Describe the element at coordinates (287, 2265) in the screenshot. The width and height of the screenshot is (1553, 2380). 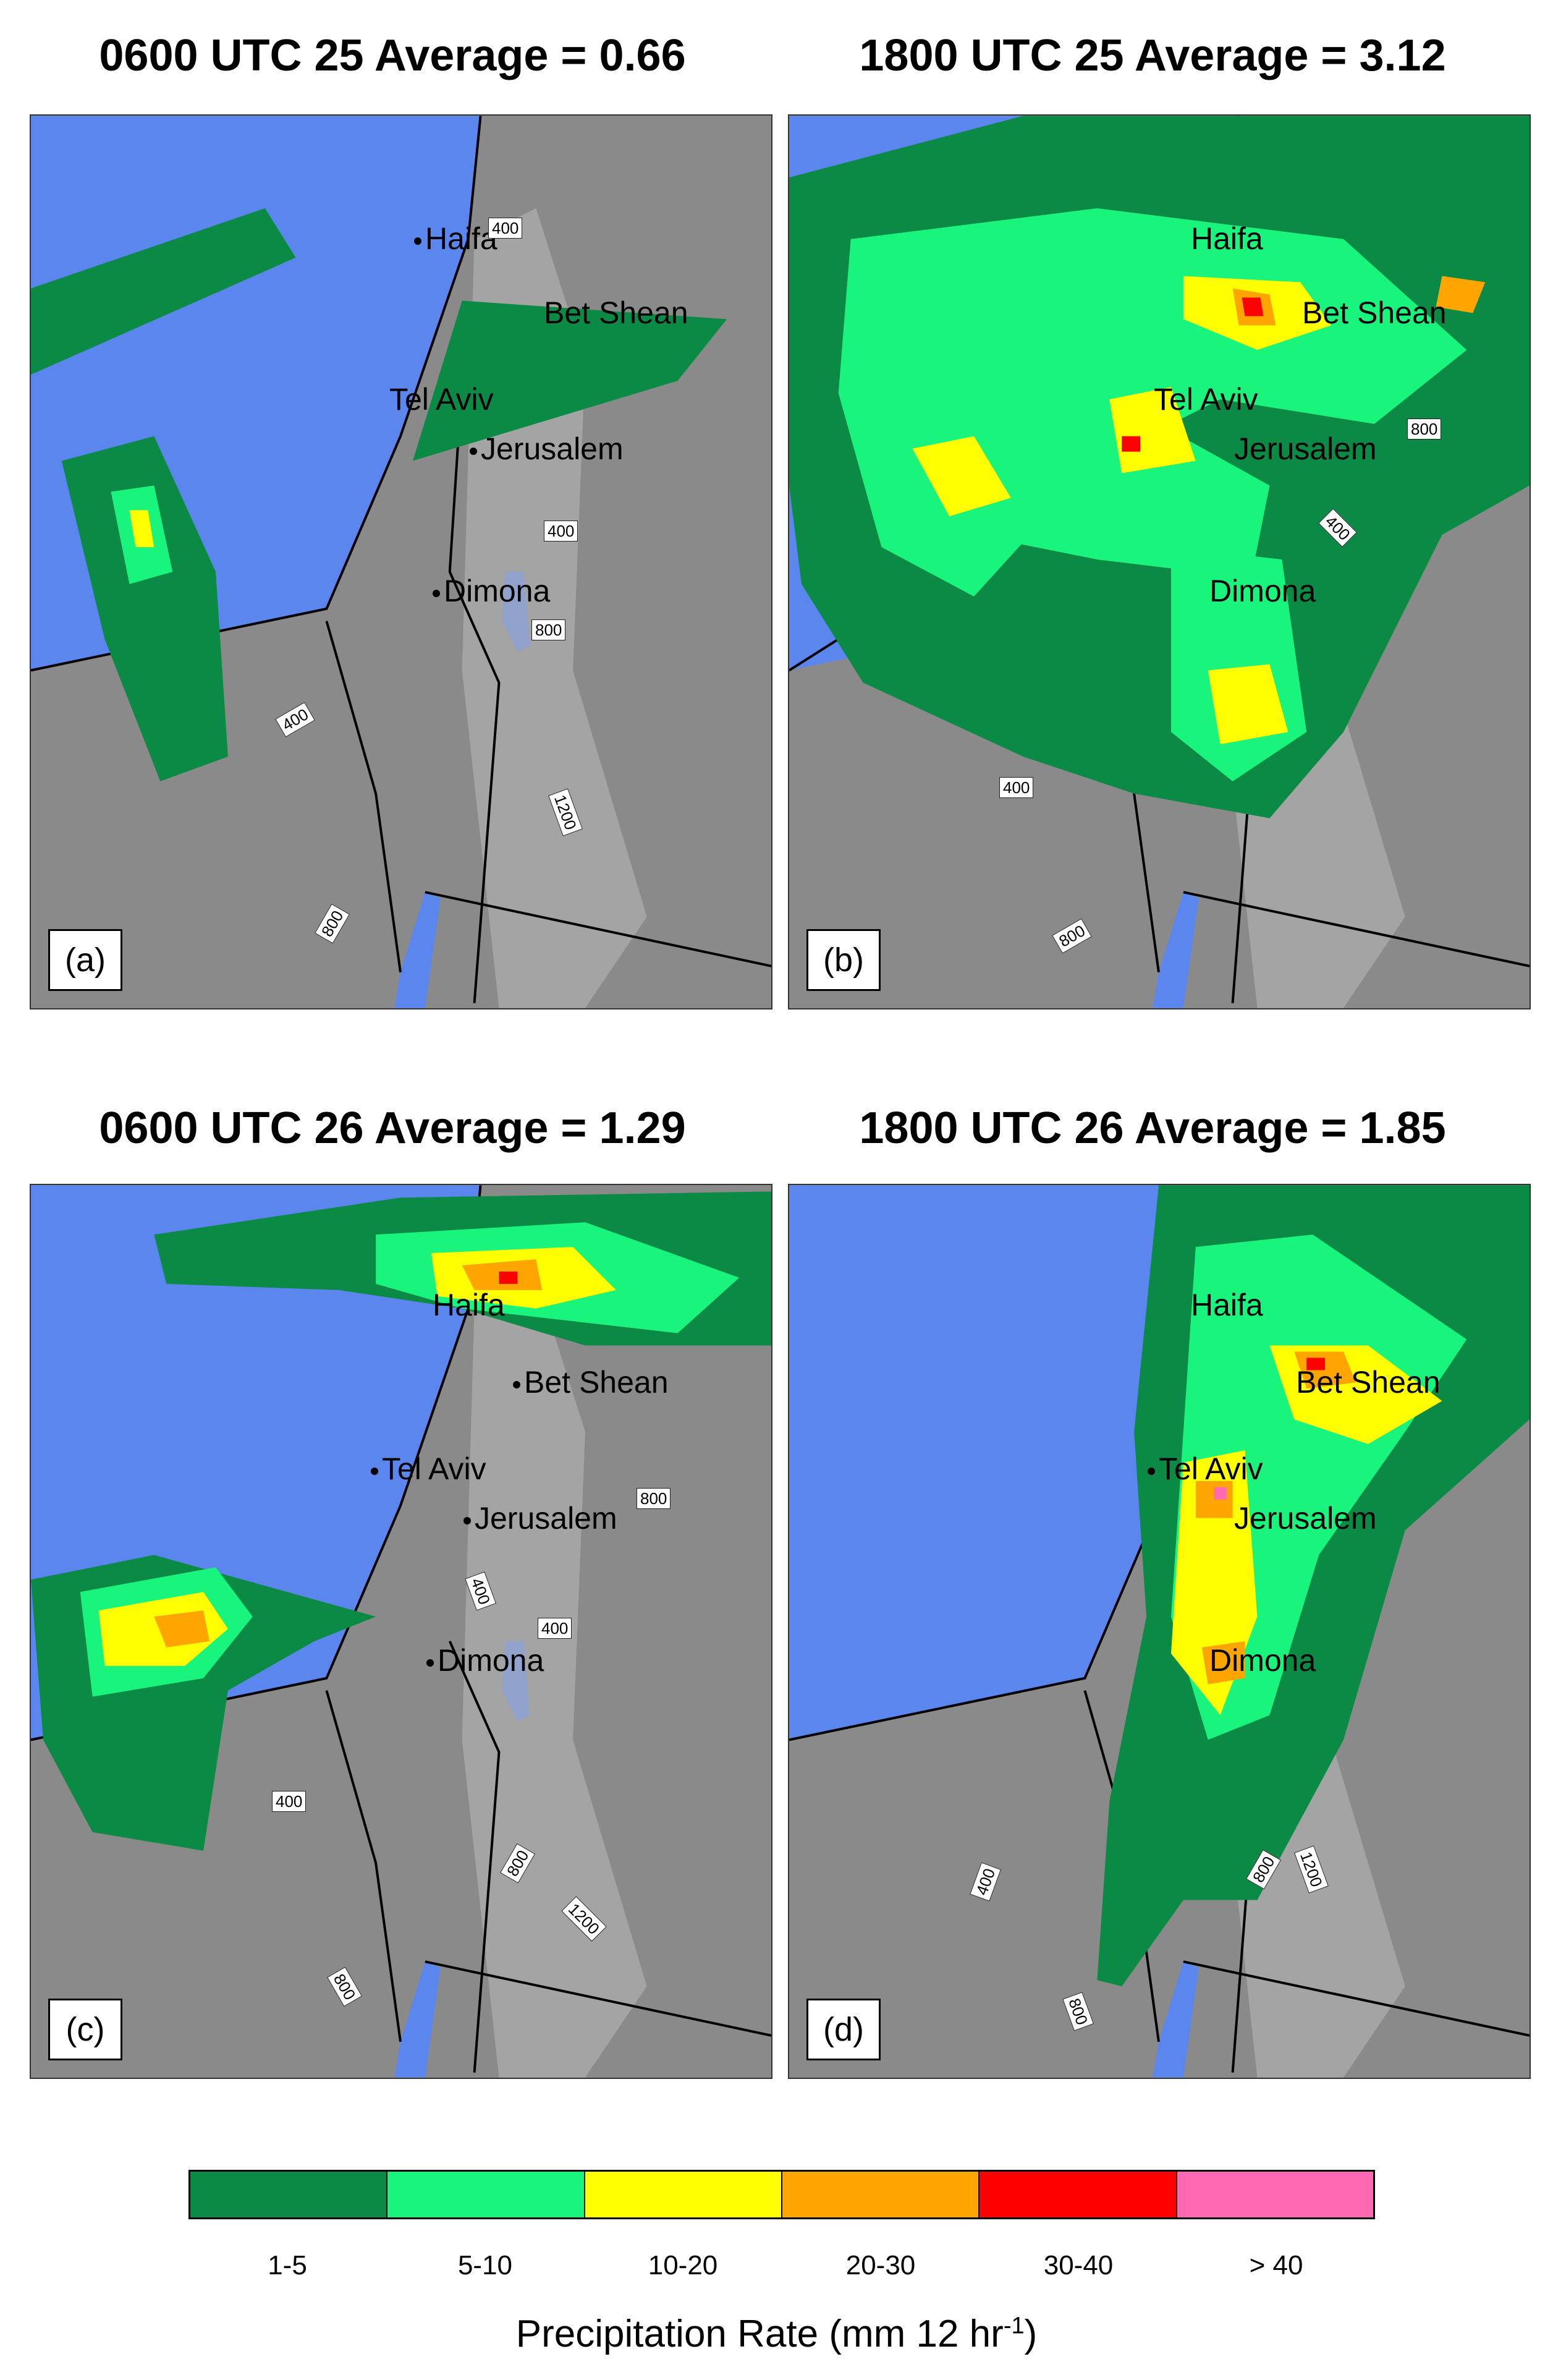
I see `legend-label: 1-5` at that location.